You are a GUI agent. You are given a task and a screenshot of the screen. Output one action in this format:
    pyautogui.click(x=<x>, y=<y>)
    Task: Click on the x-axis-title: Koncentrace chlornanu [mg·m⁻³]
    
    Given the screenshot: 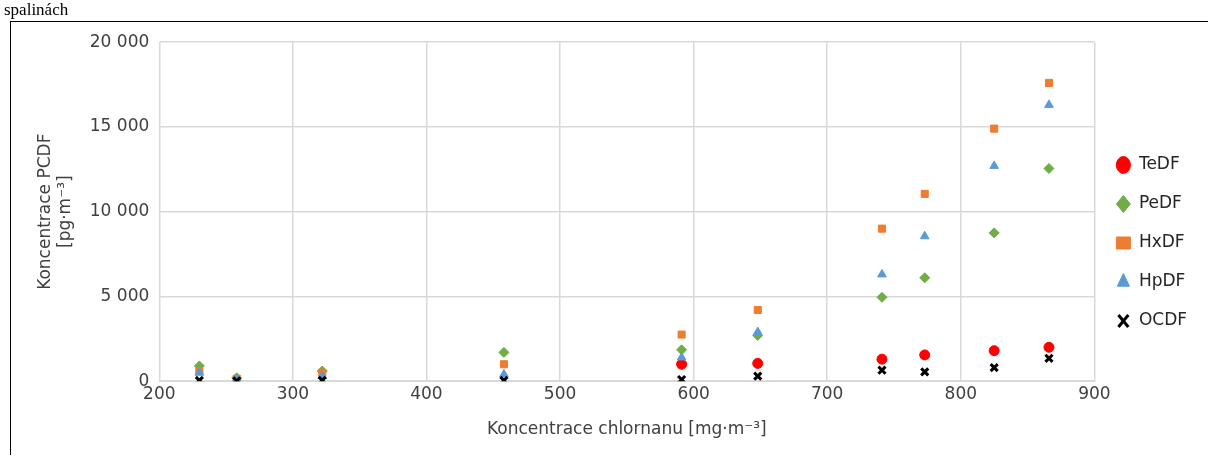 What is the action you would take?
    pyautogui.click(x=626, y=428)
    